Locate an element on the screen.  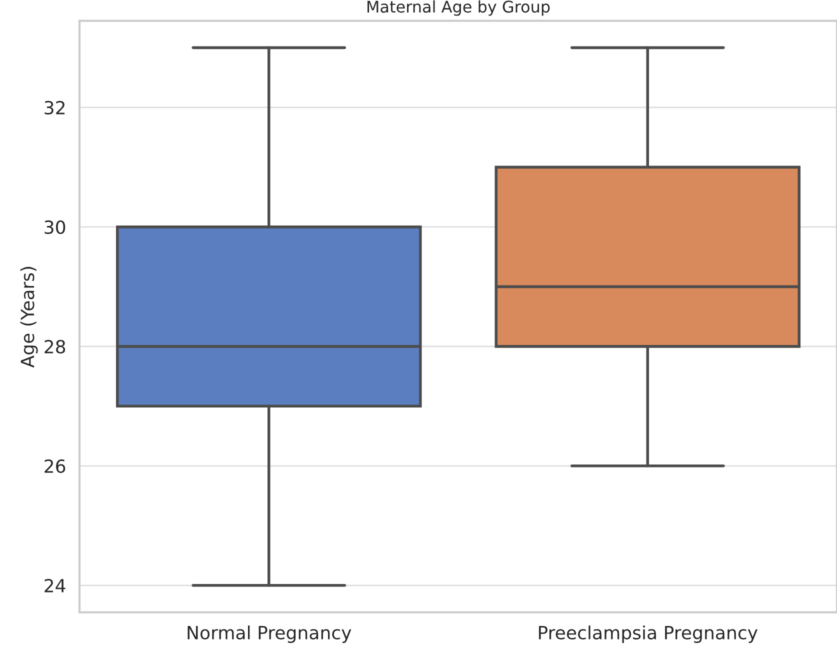
y-tick-label: 30 is located at coordinates (55, 227).